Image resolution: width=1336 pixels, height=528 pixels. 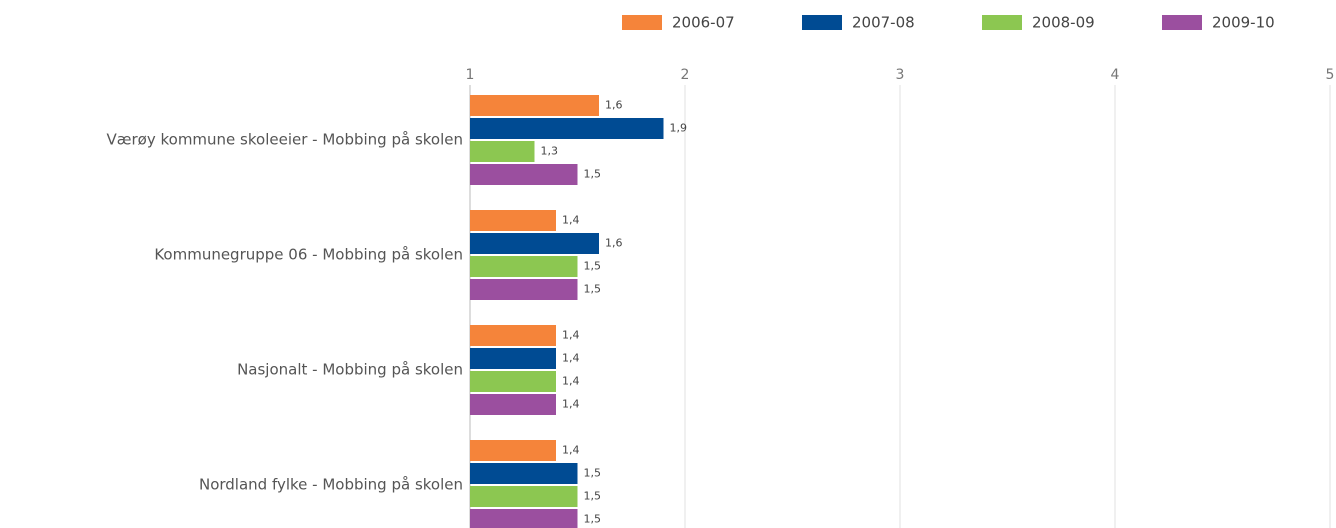 What do you see at coordinates (1243, 23) in the screenshot?
I see `legend-label: 2009-10` at bounding box center [1243, 23].